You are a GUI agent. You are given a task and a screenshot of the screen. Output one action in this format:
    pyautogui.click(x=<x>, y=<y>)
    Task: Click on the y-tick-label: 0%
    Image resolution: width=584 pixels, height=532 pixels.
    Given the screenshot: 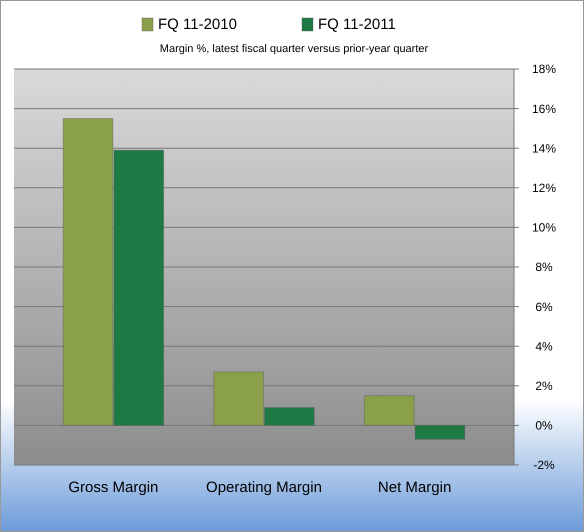 What is the action you would take?
    pyautogui.click(x=544, y=425)
    